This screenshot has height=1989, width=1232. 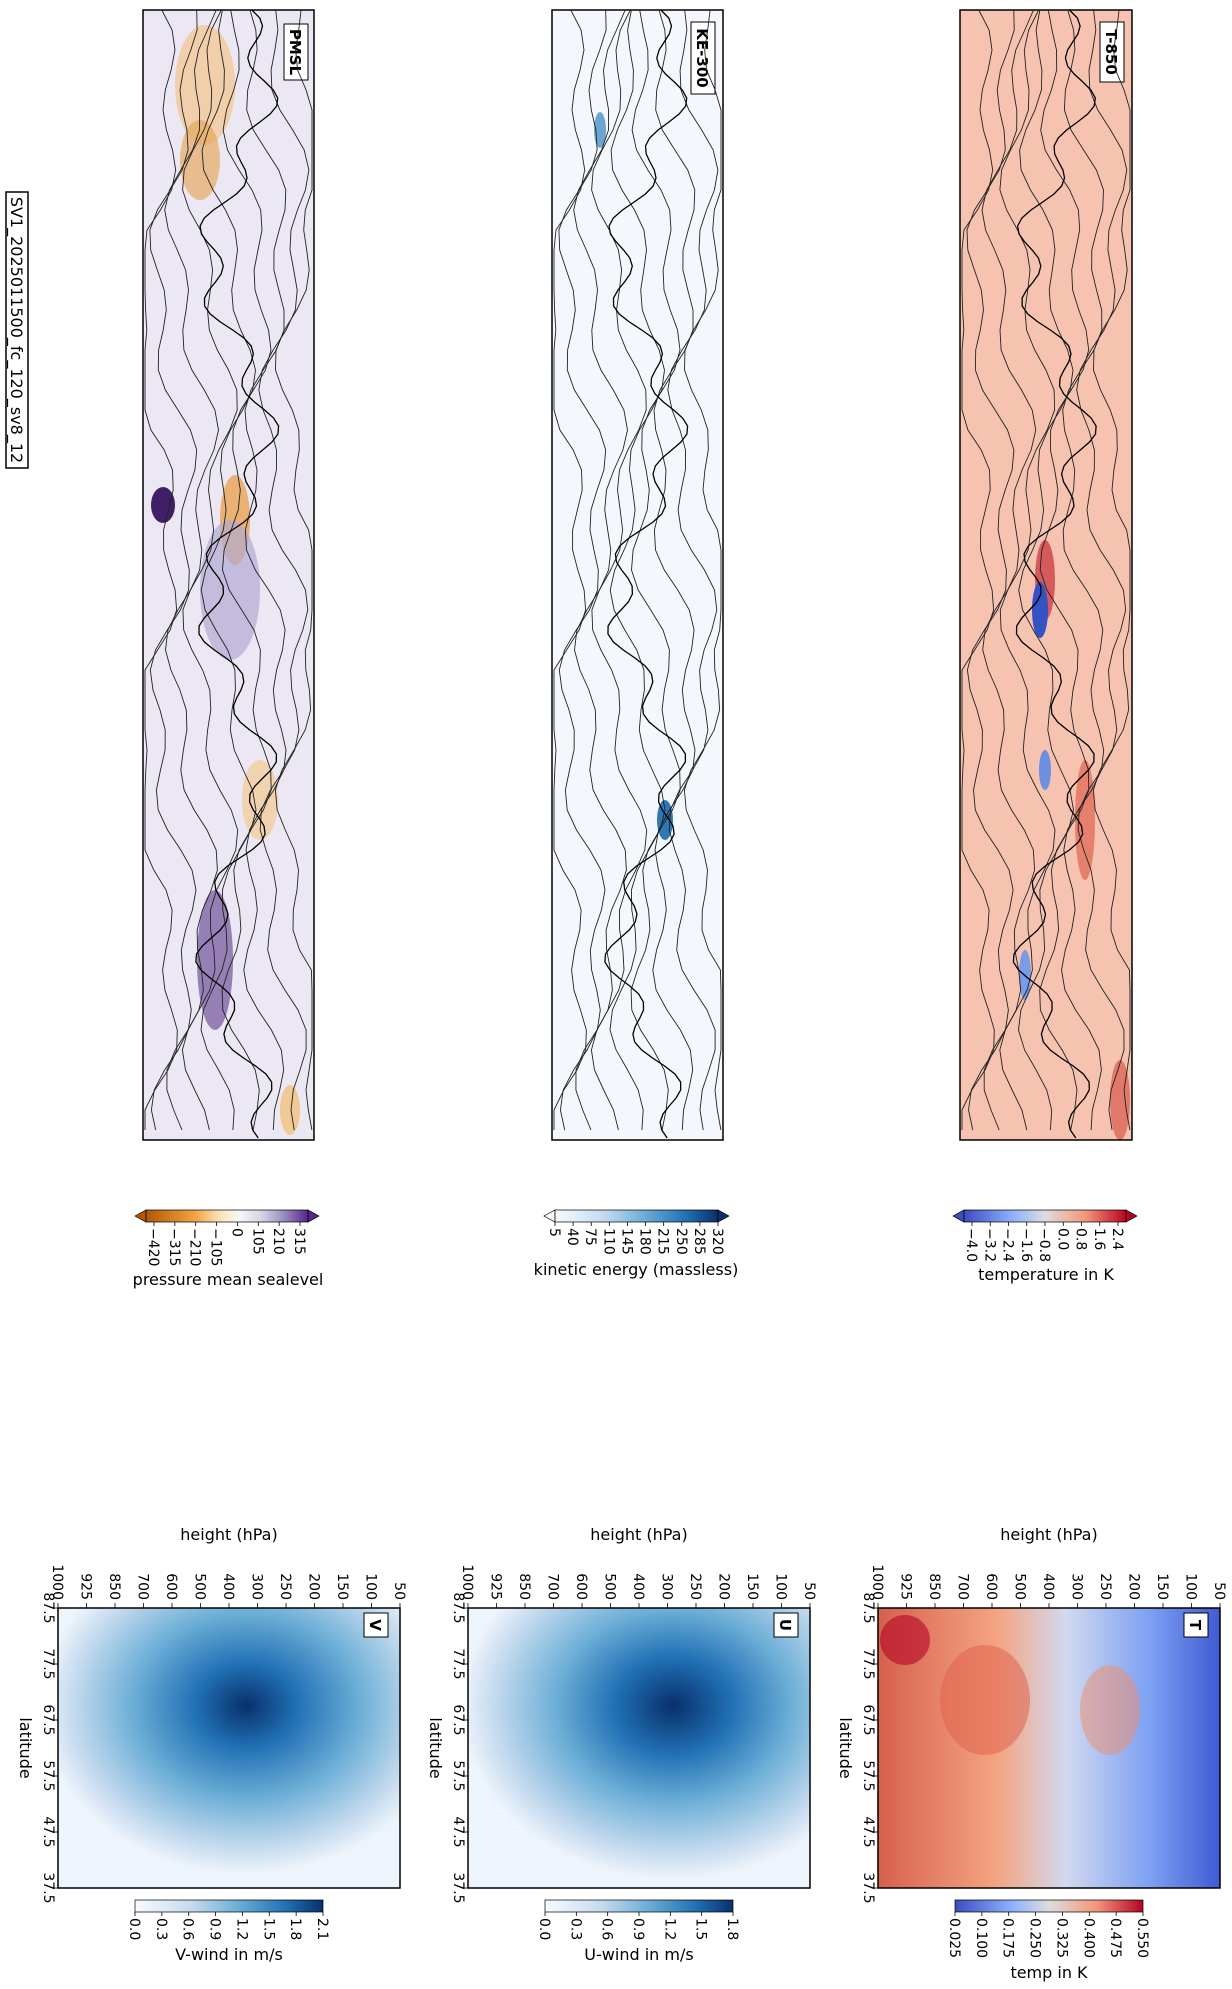 I want to click on colorbar-tick-label: 105, so click(x=257, y=1241).